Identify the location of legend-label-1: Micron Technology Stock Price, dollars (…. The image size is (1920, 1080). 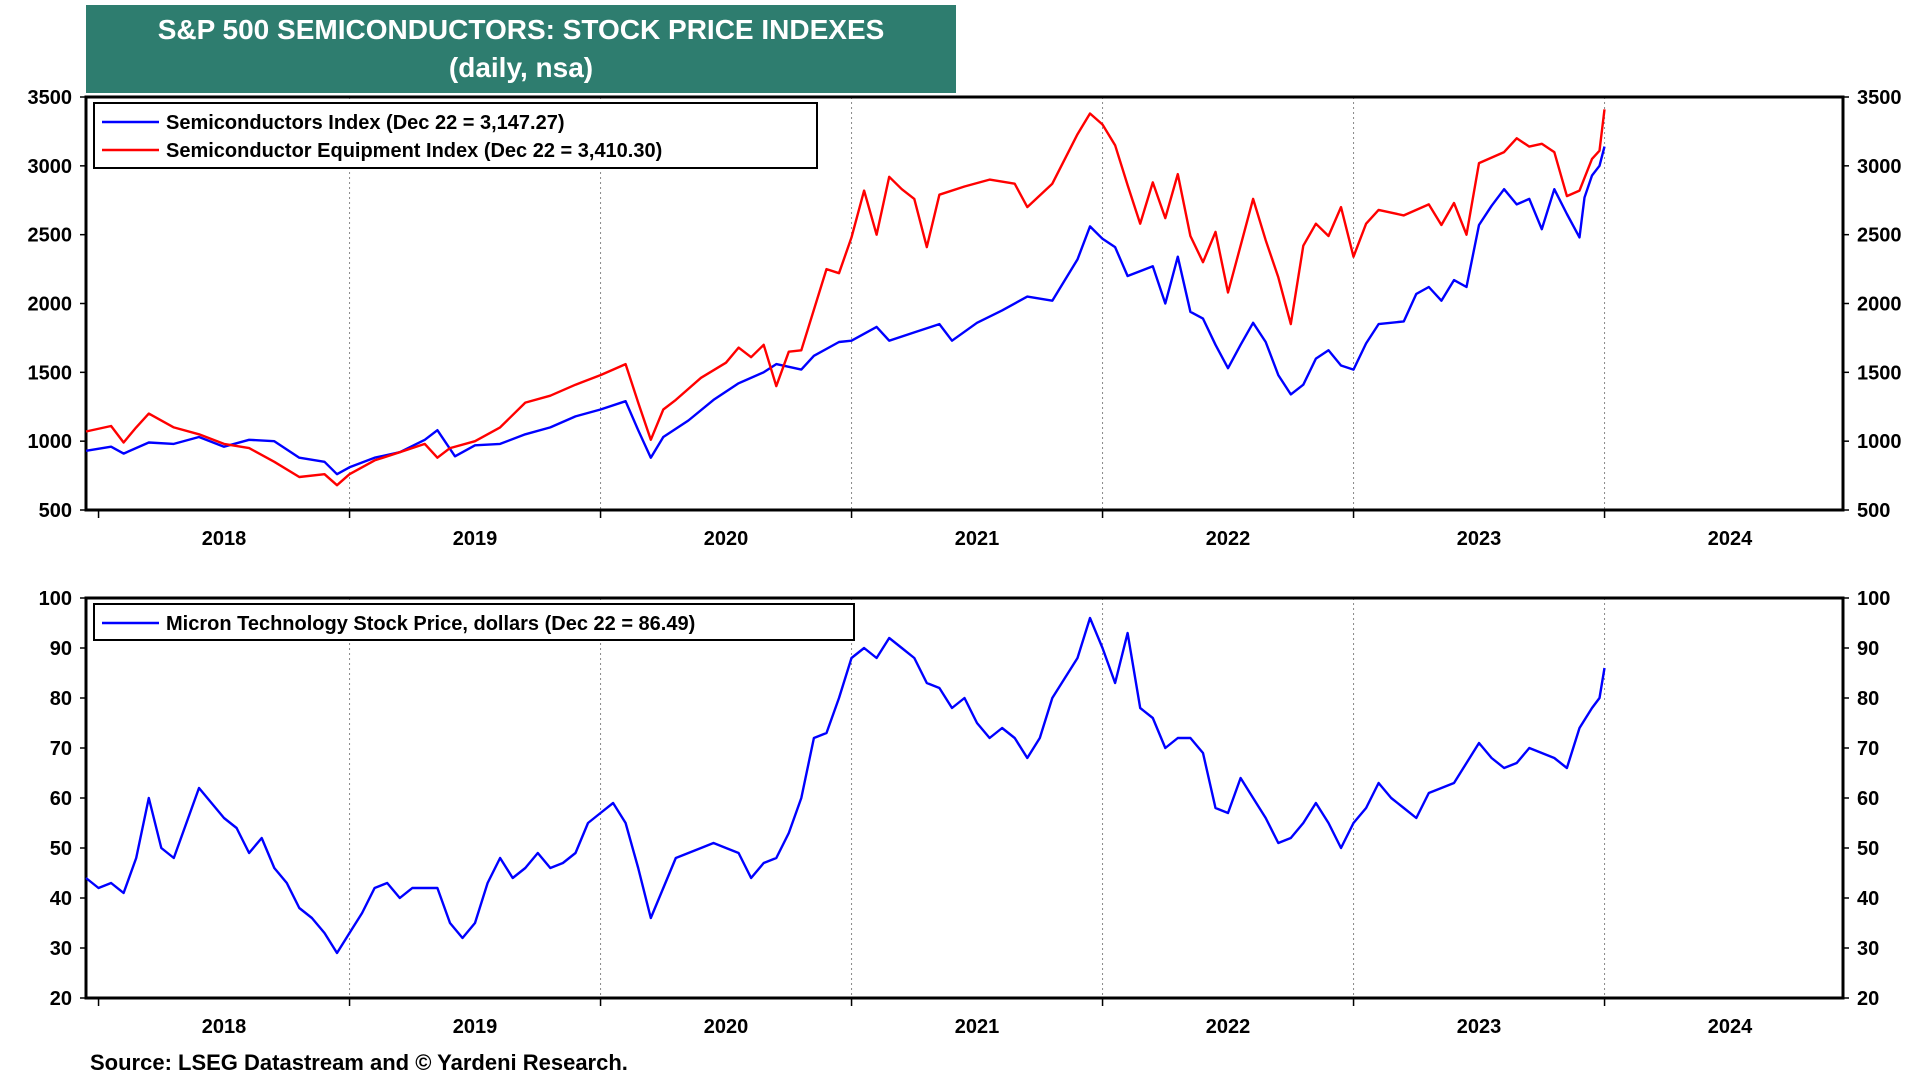
(430, 624).